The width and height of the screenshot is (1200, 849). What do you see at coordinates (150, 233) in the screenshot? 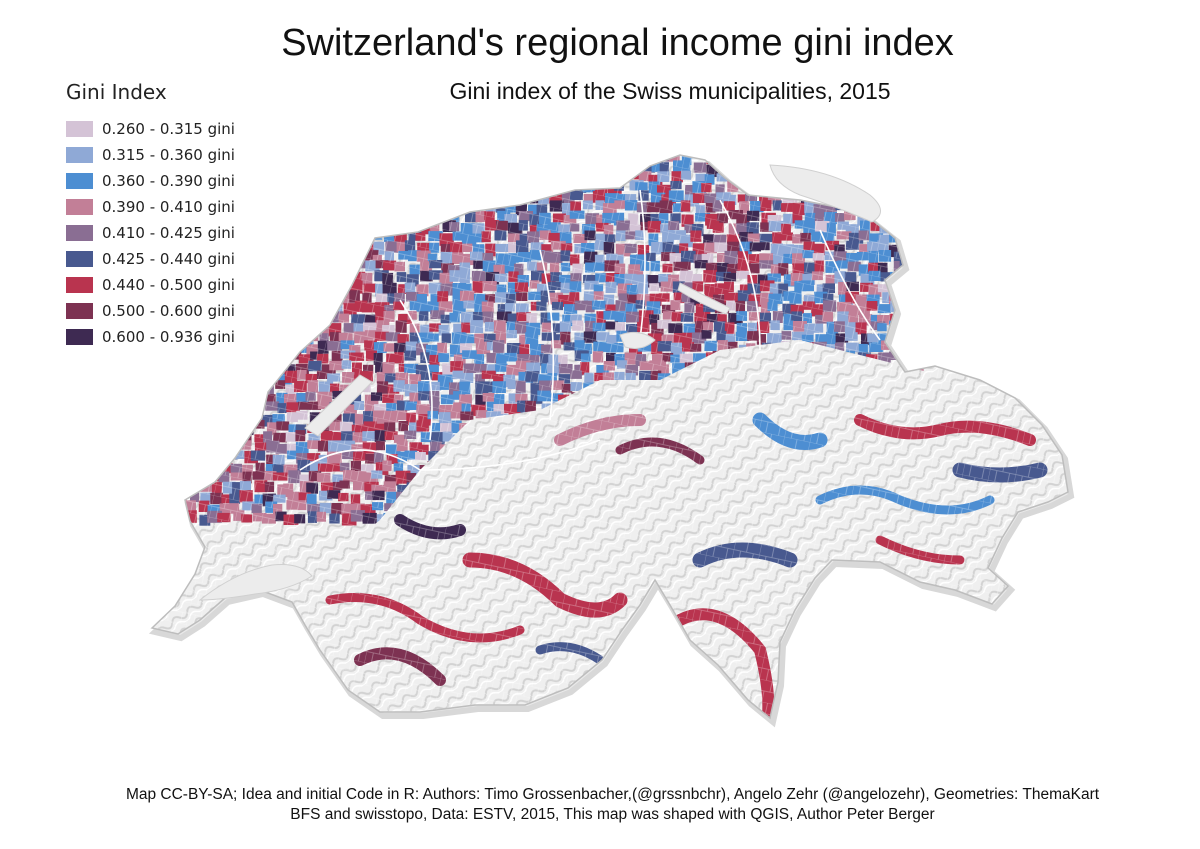
I see `legend-item: 0.410 - 0.425 gini` at bounding box center [150, 233].